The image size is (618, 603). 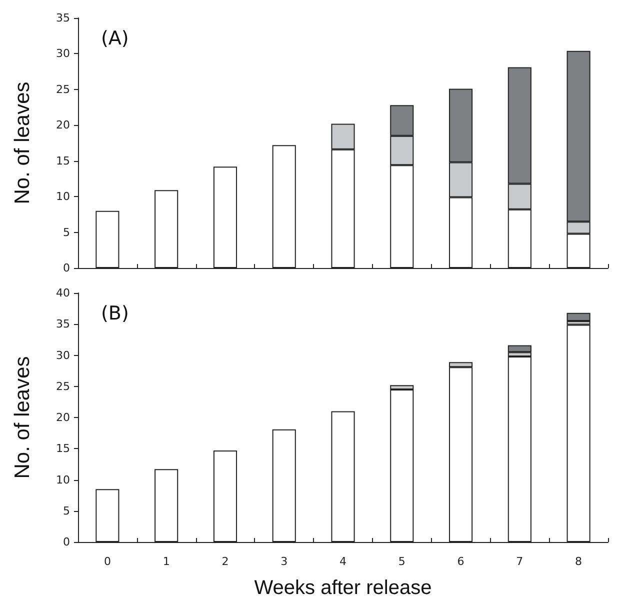 I want to click on x-tick-label: 6, so click(x=460, y=561).